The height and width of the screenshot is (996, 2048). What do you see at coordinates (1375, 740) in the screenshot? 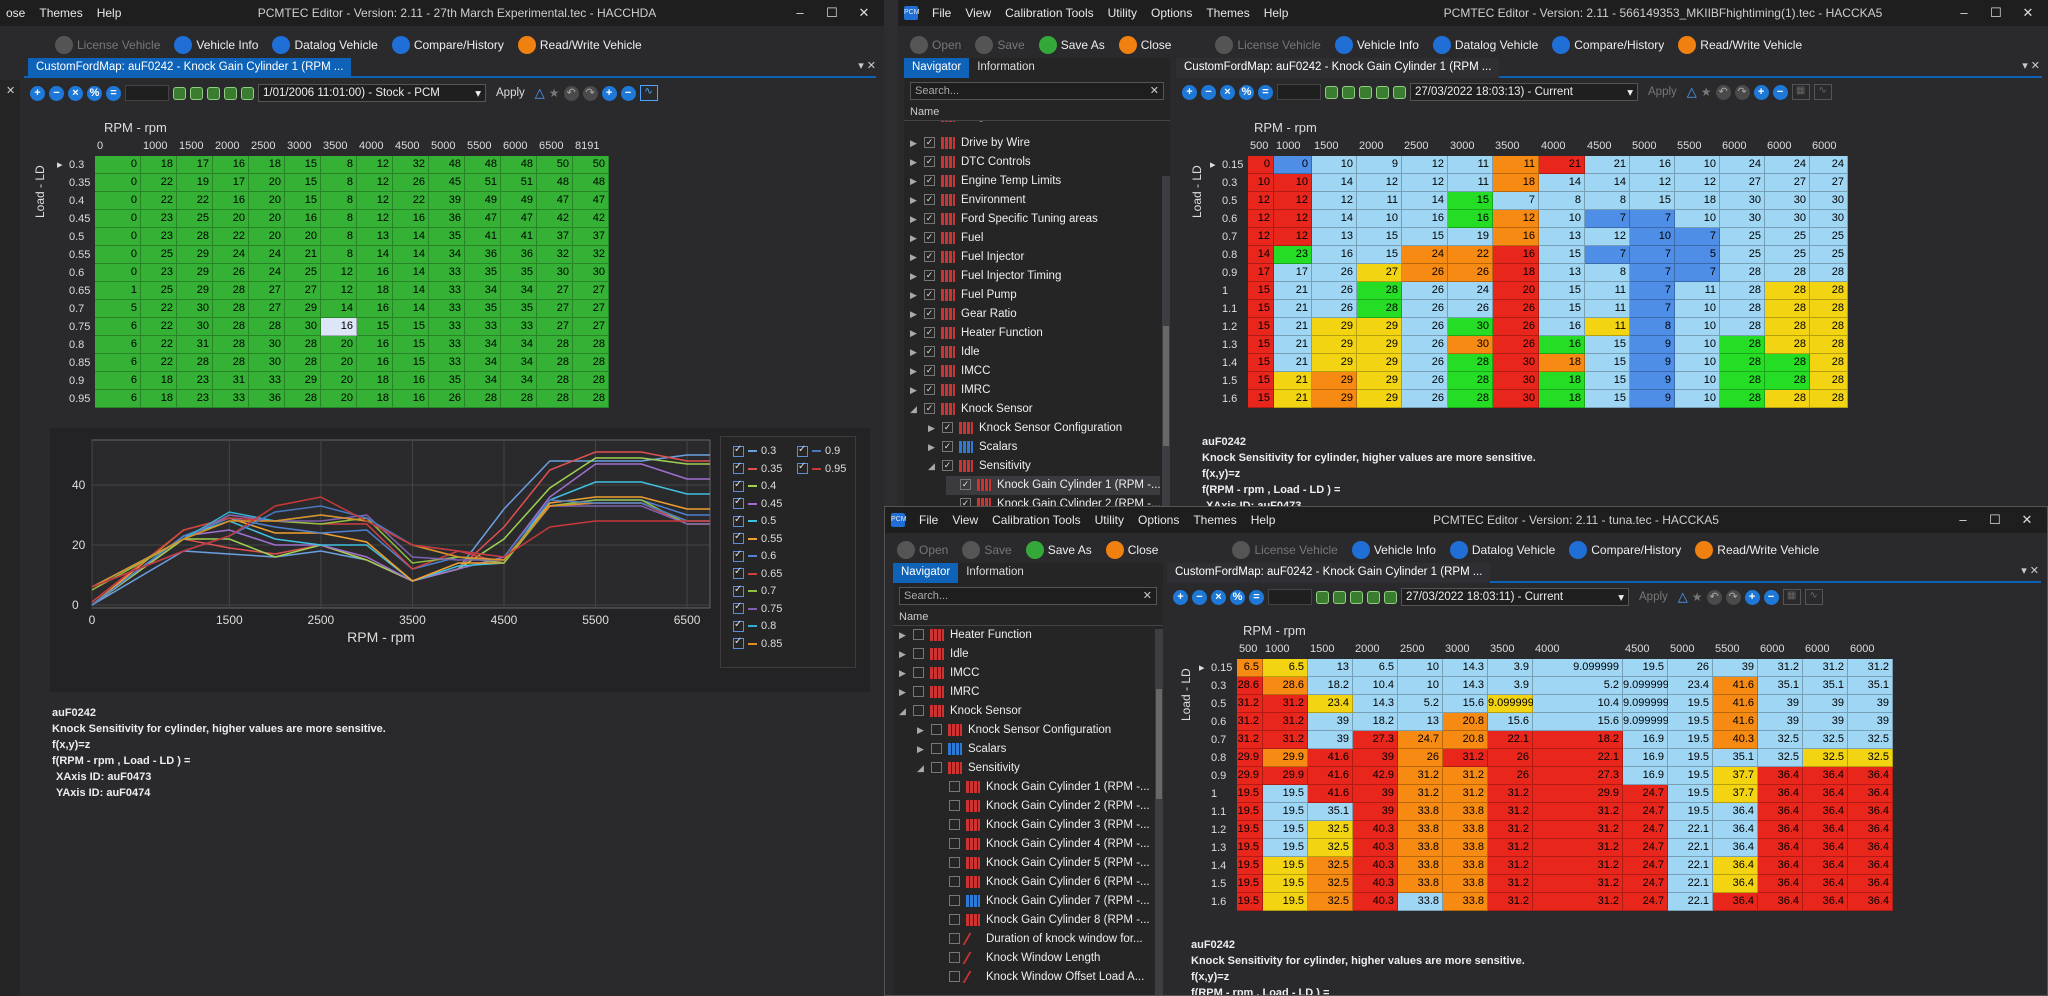
I see `table-cell: 27.3` at bounding box center [1375, 740].